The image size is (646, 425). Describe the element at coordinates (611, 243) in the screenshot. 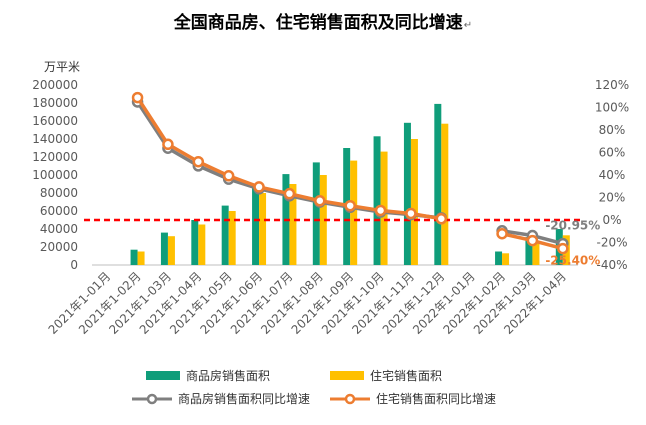

I see `right-tick-label: -20%` at that location.